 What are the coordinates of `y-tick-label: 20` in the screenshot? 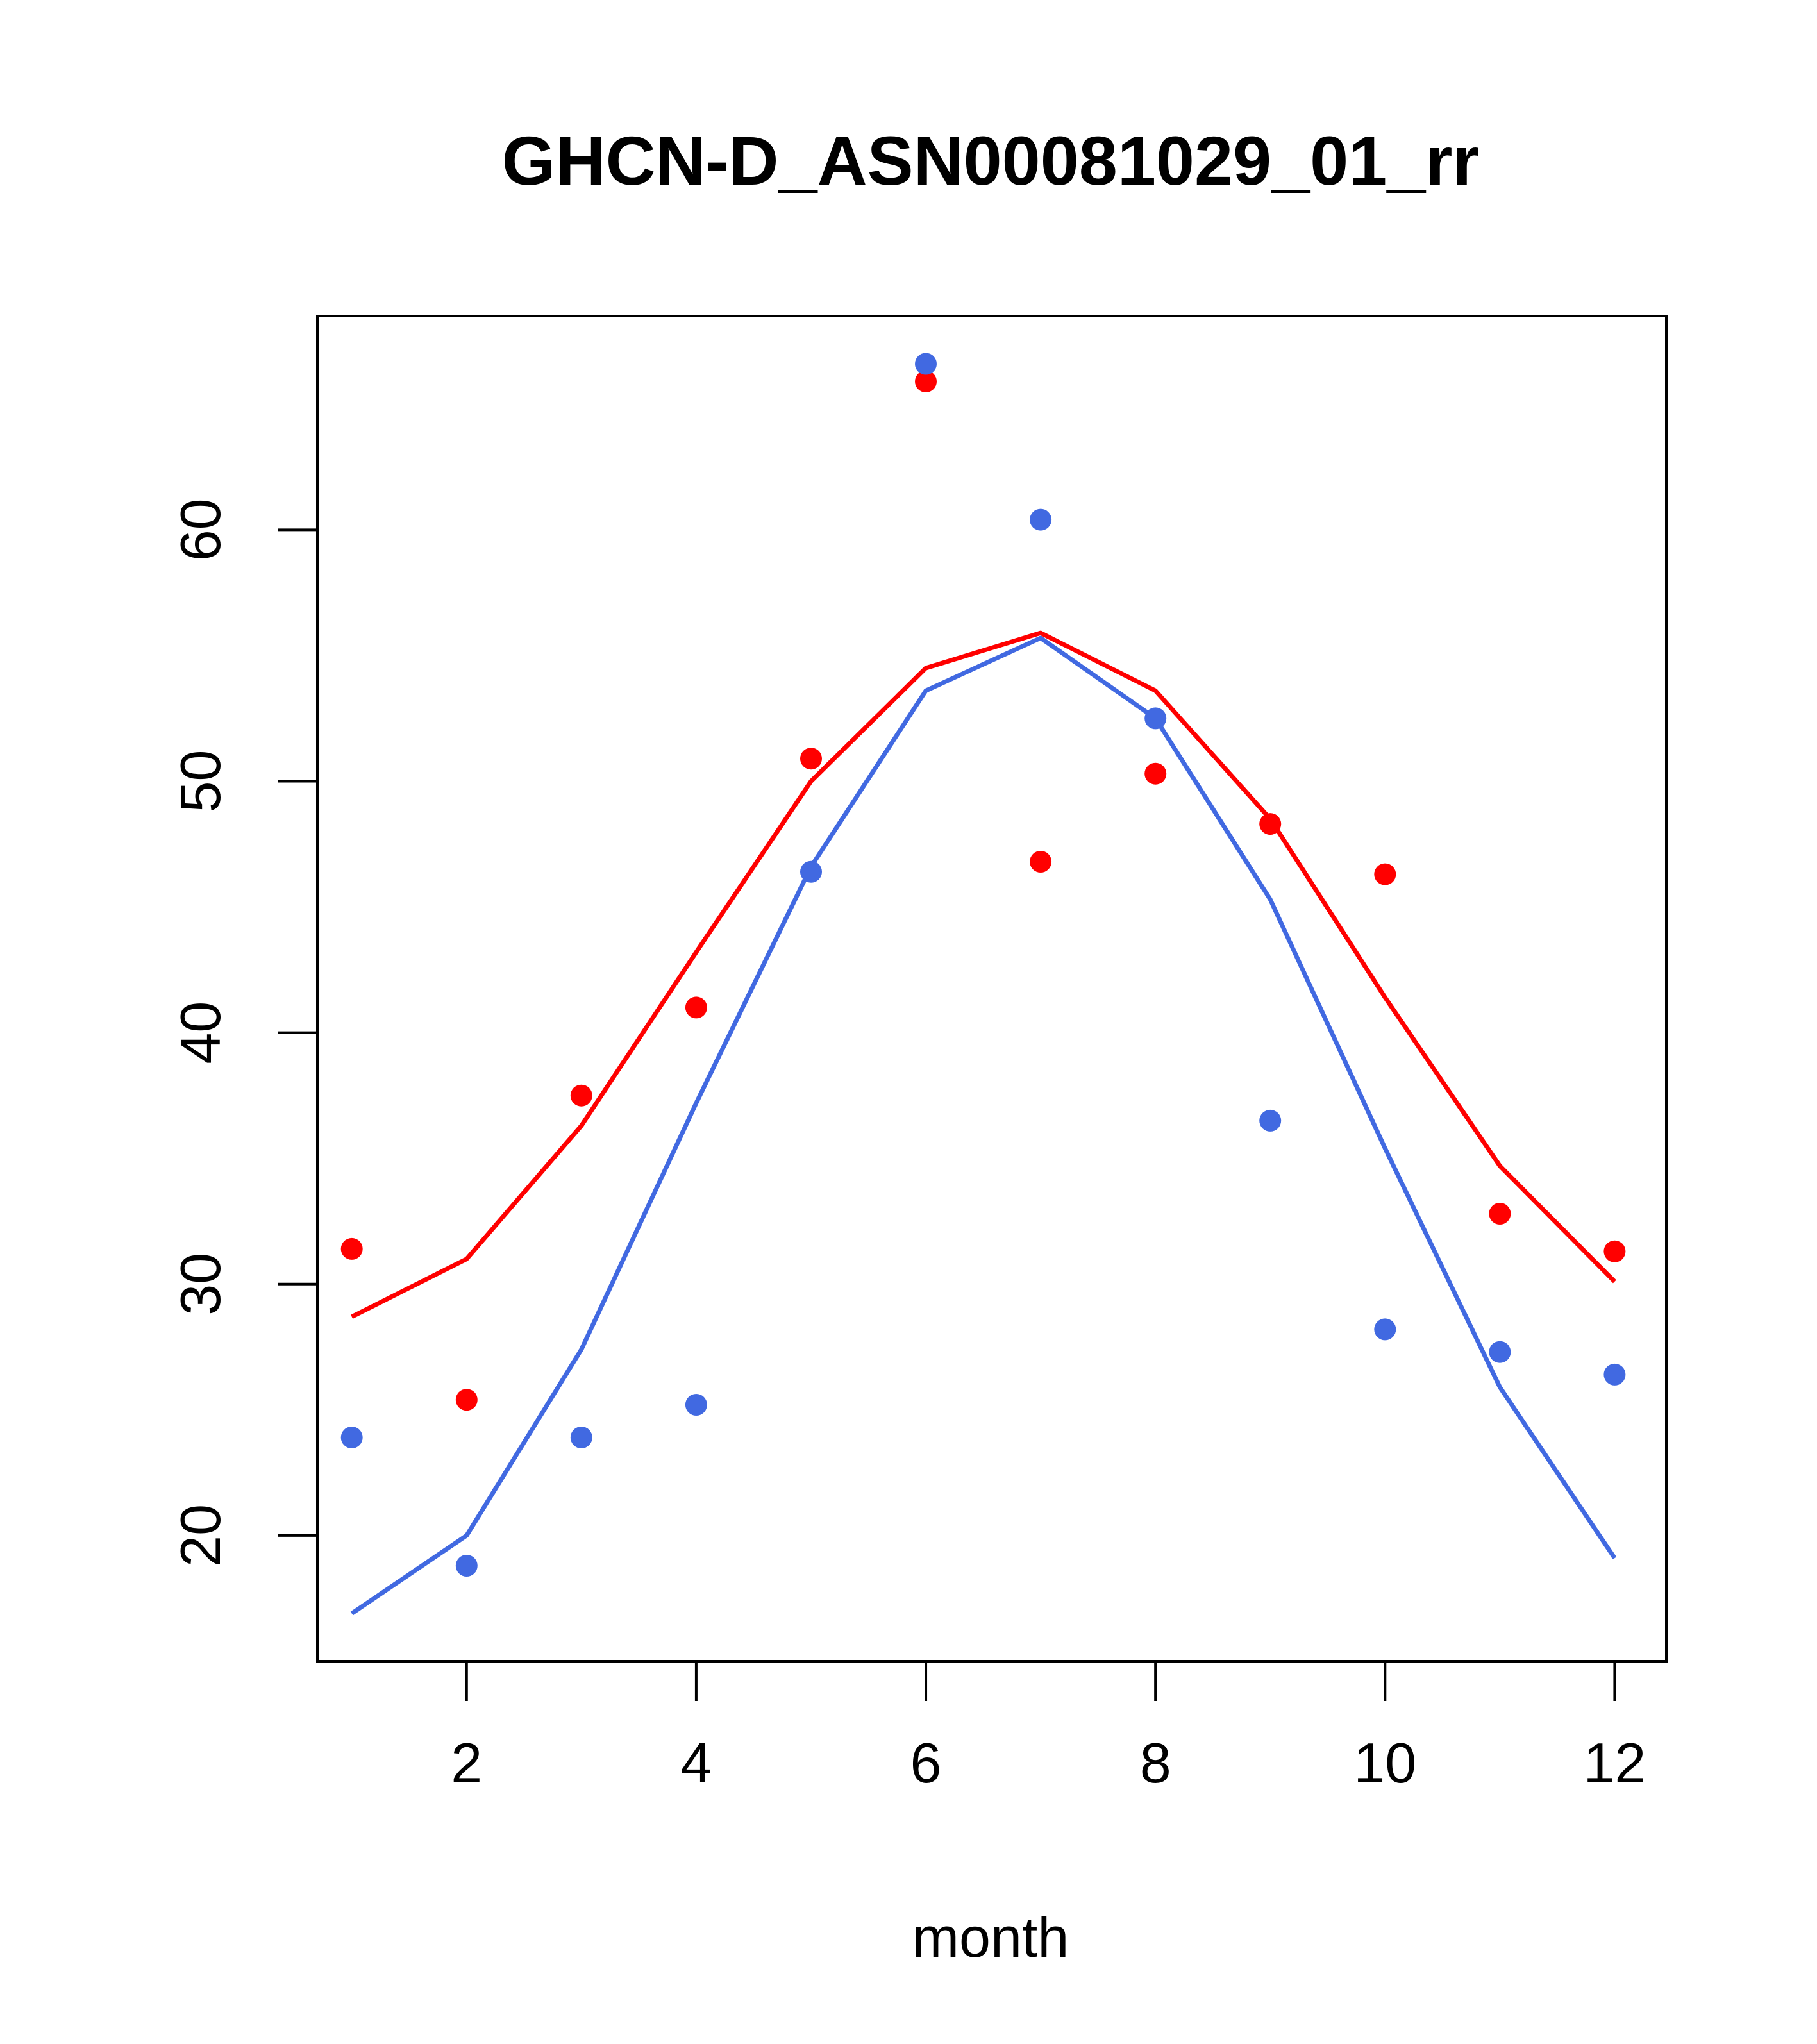 It's located at (201, 1535).